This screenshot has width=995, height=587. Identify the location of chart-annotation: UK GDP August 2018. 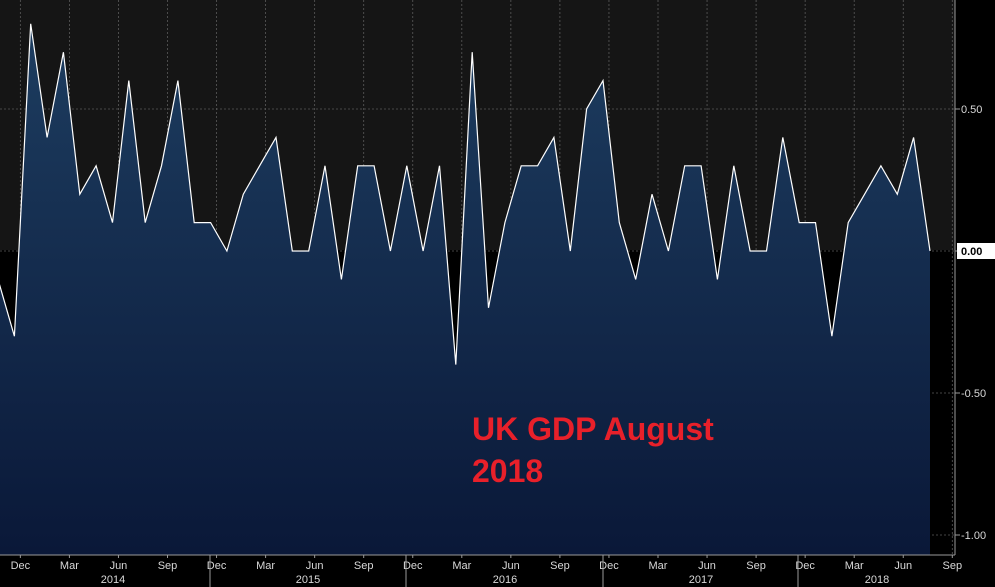
(593, 450).